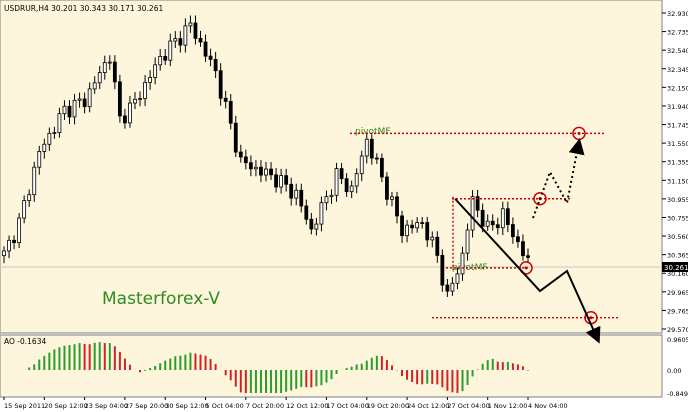 The image size is (688, 412). Describe the element at coordinates (265, 406) in the screenshot. I see `time-tick-label: 7 Oct 20:00` at that location.